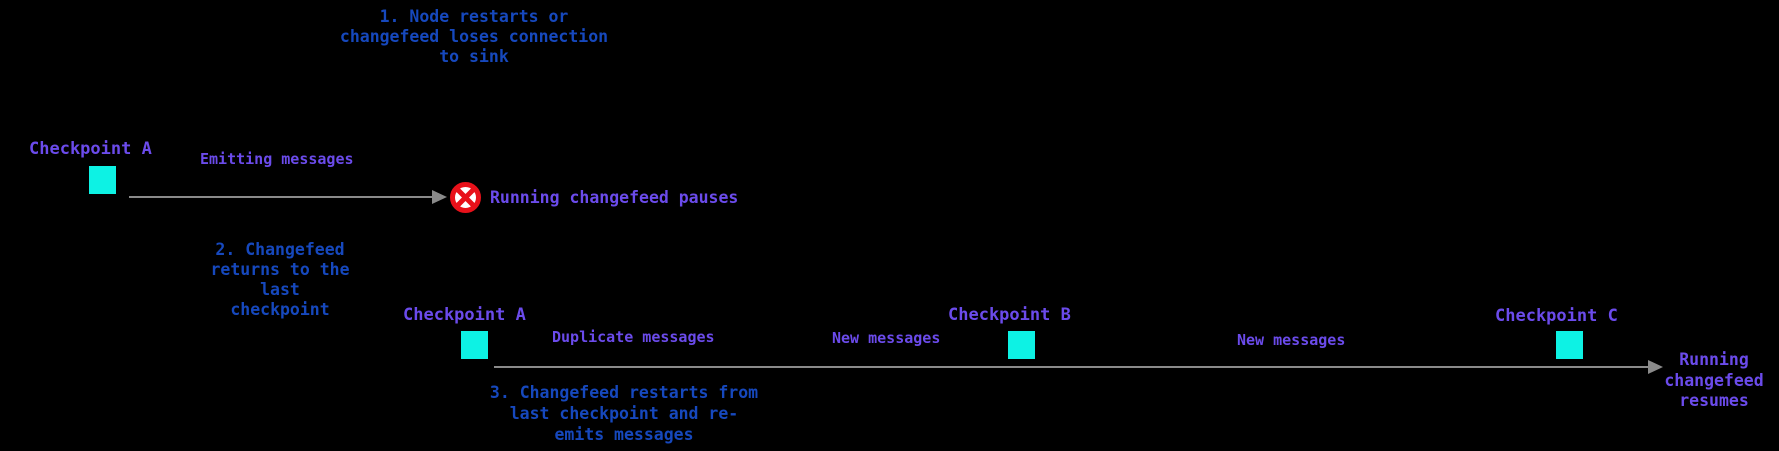  What do you see at coordinates (1291, 340) in the screenshot?
I see `timeline2-new-messages-label-2: New messages` at bounding box center [1291, 340].